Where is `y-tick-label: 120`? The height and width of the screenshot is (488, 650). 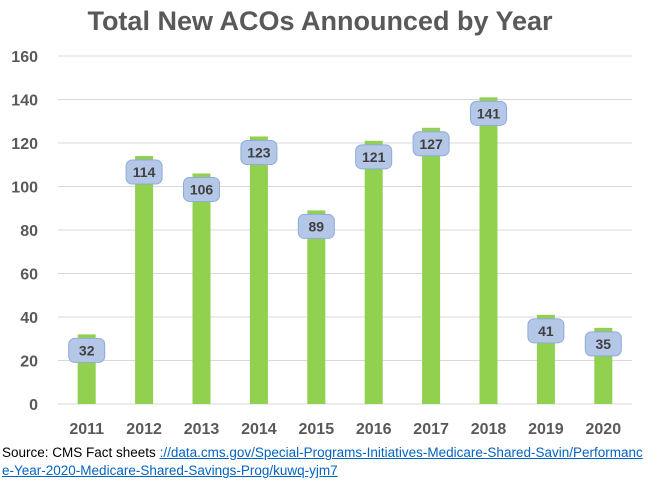
y-tick-label: 120 is located at coordinates (24, 144).